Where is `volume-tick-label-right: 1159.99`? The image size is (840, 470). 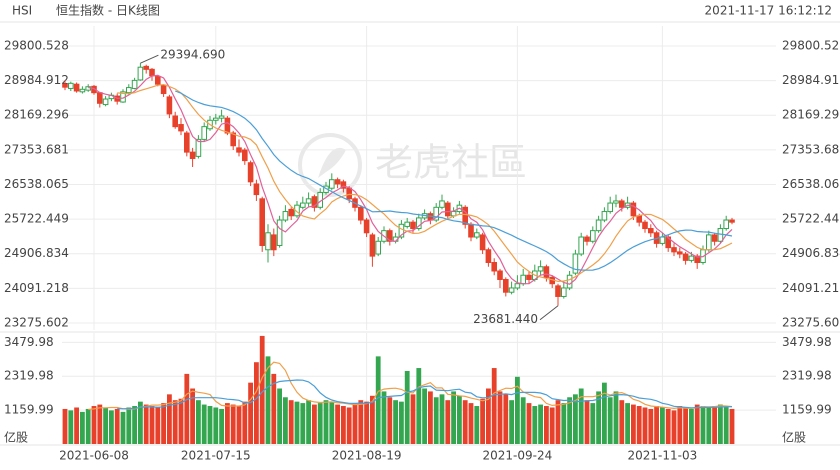 volume-tick-label-right: 1159.99 is located at coordinates (807, 410).